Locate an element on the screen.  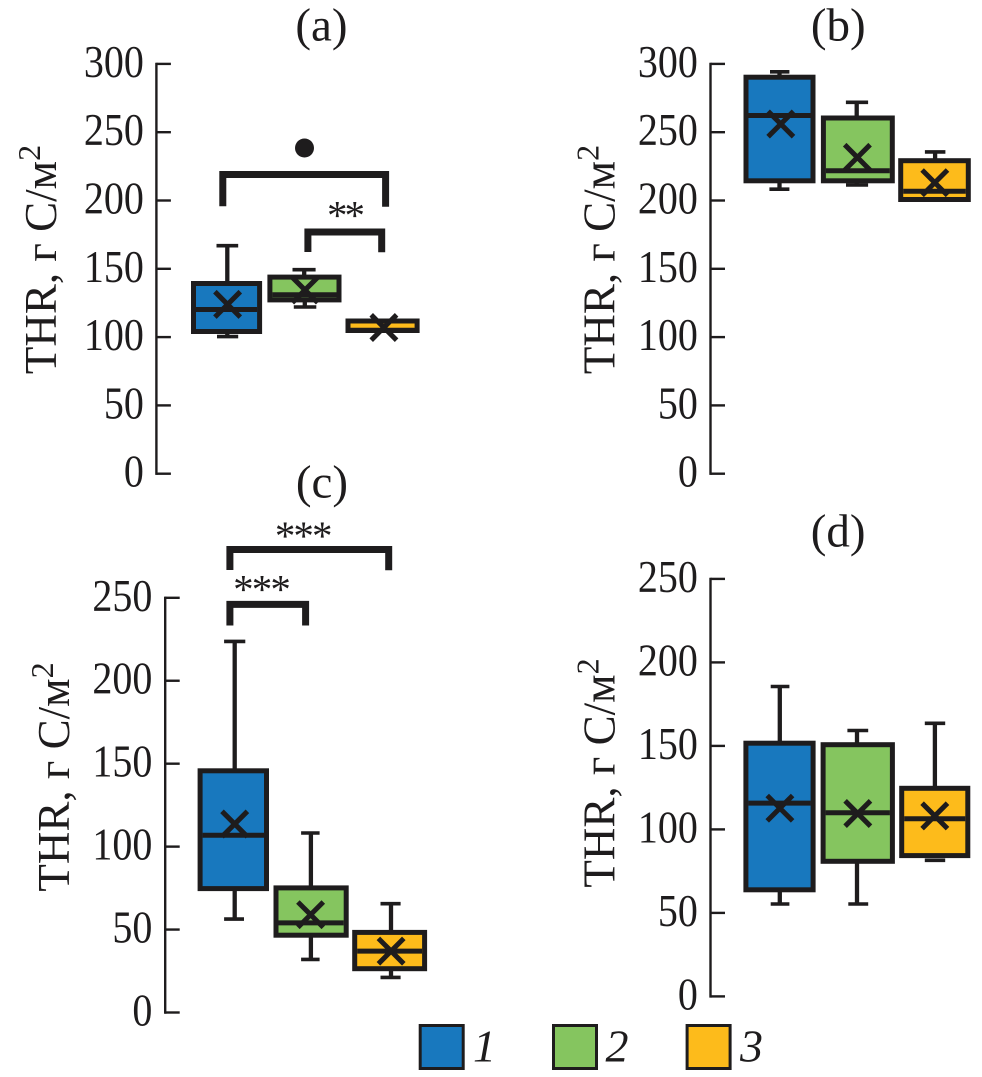
svg-text: (a) is located at coordinates (321, 26).